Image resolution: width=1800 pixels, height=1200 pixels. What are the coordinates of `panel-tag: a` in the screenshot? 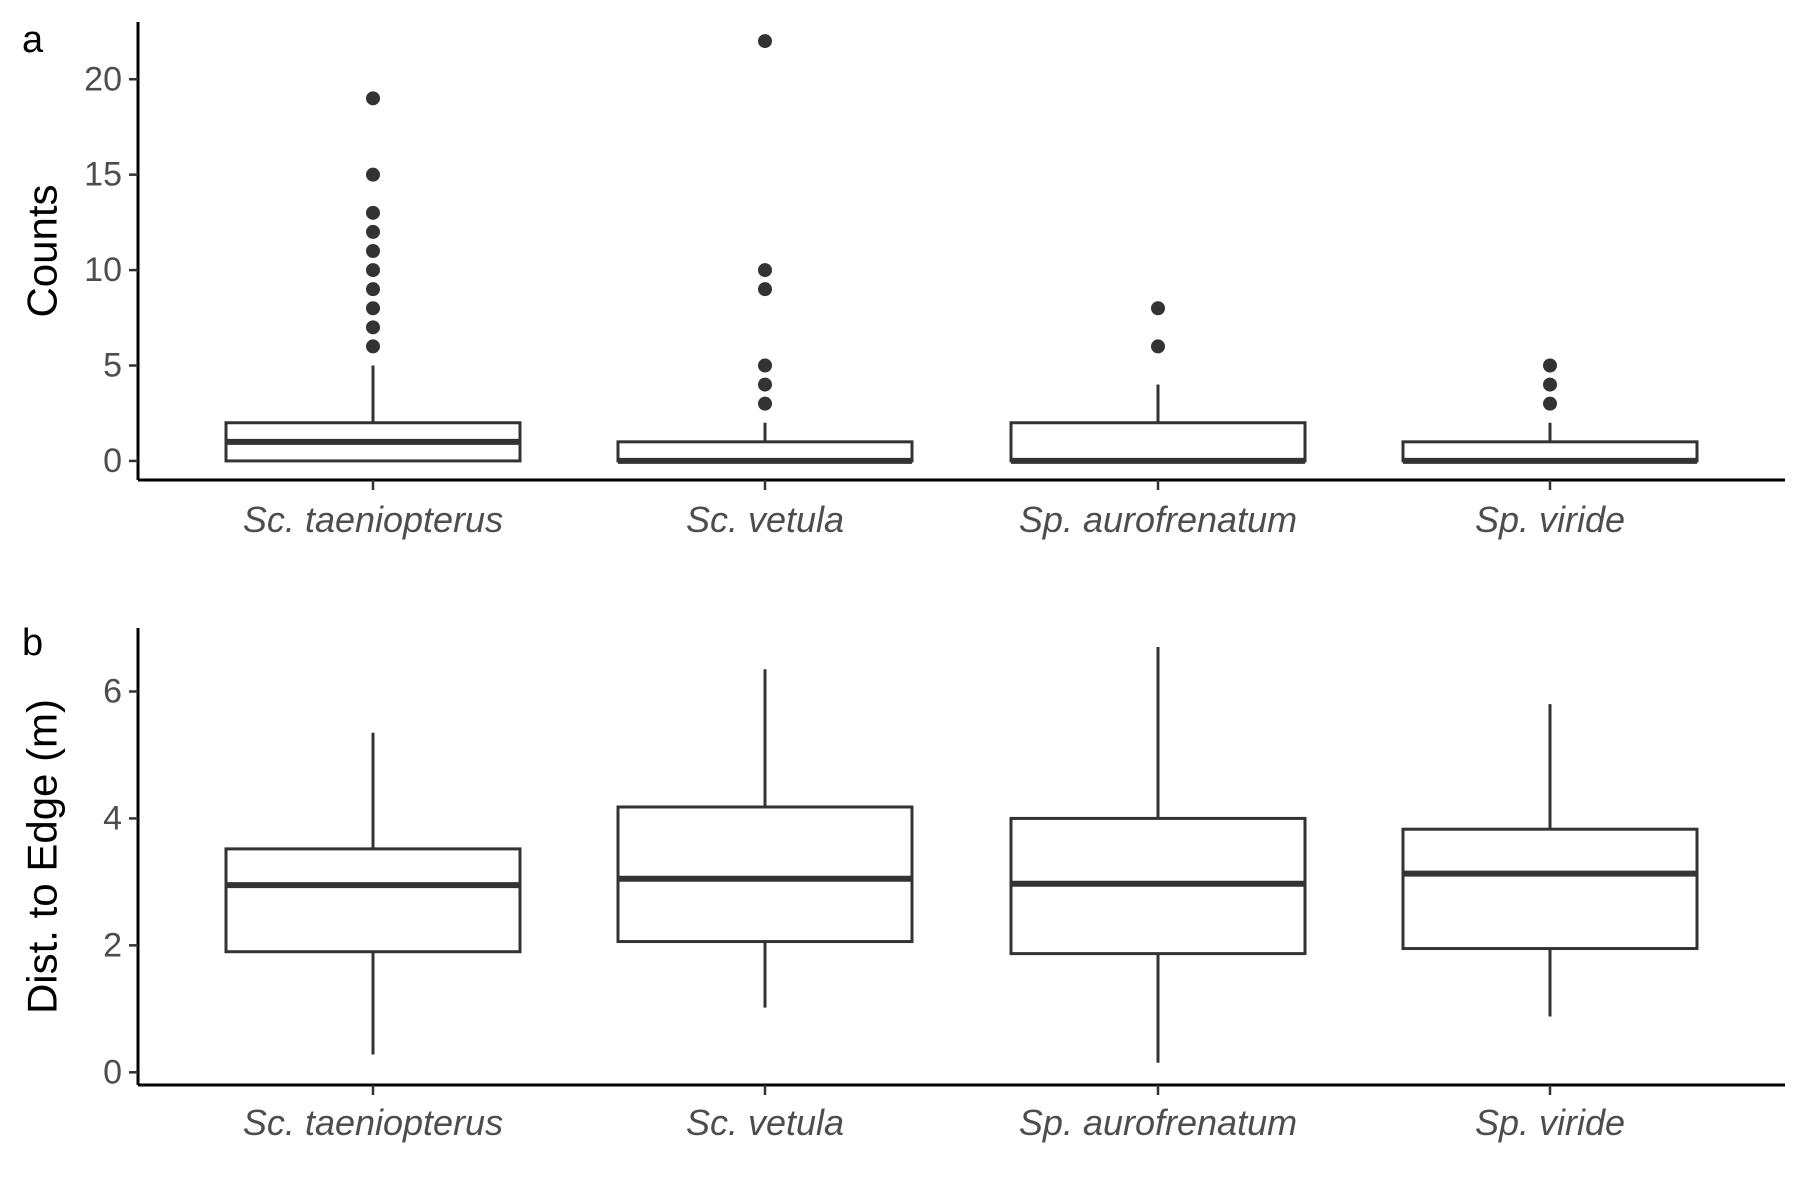 It's located at (33, 40).